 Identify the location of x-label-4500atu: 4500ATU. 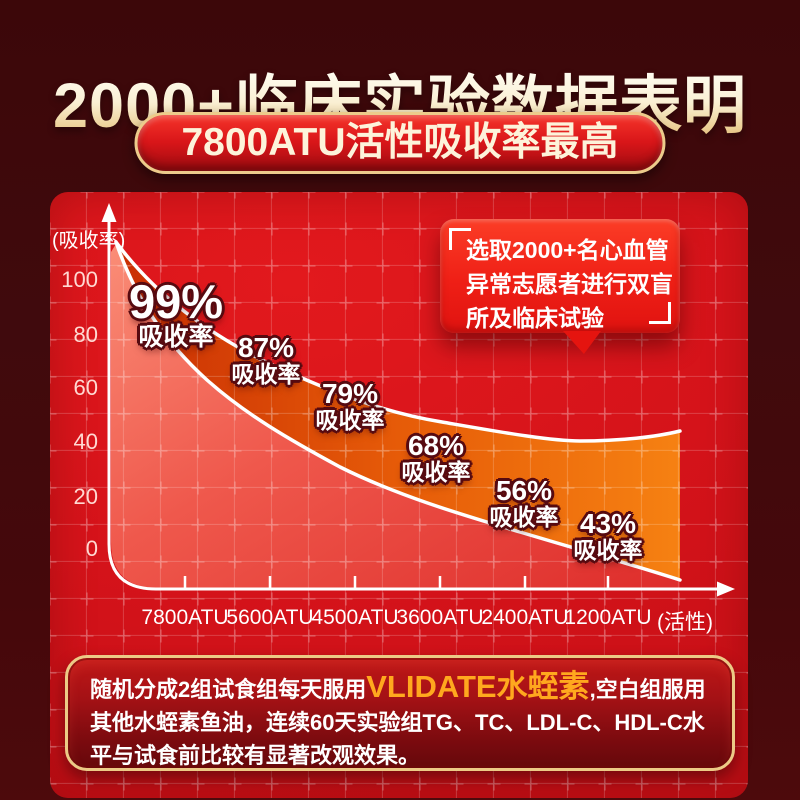
(355, 617).